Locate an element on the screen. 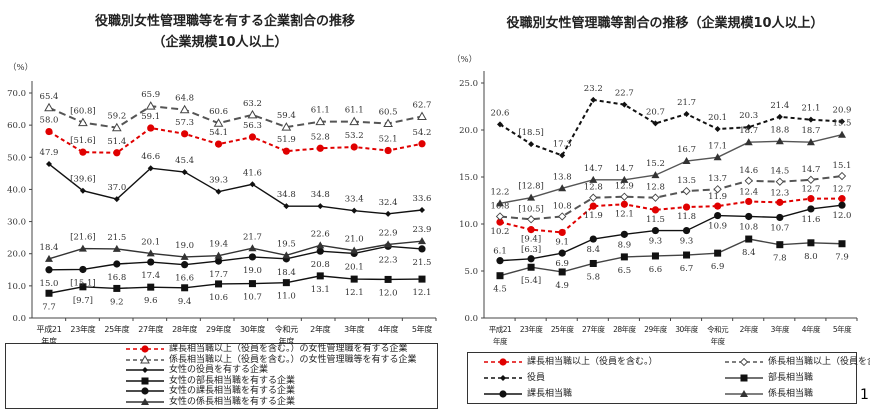 The height and width of the screenshot is (409, 870). legend-item: 係長相当職以上（役員を含む。）の女性管理職等を有する企業 is located at coordinates (280, 360).